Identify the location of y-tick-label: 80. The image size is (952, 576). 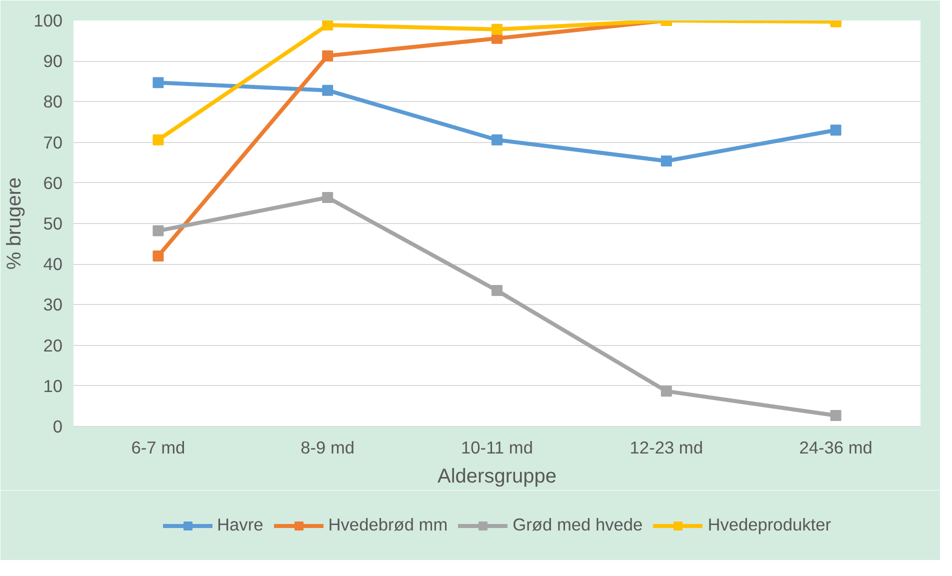
(53, 102).